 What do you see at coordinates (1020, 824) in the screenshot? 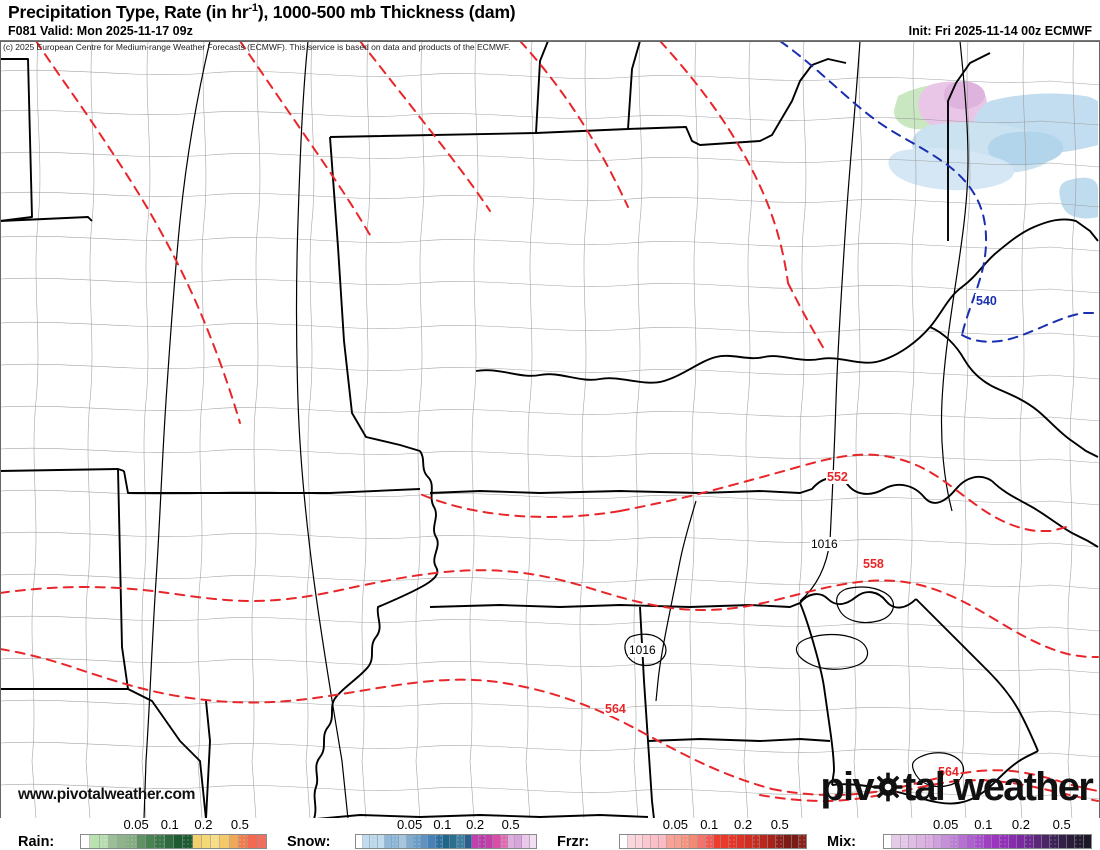
I see `colorbar-tick-mix-0.2: 0.2` at bounding box center [1020, 824].